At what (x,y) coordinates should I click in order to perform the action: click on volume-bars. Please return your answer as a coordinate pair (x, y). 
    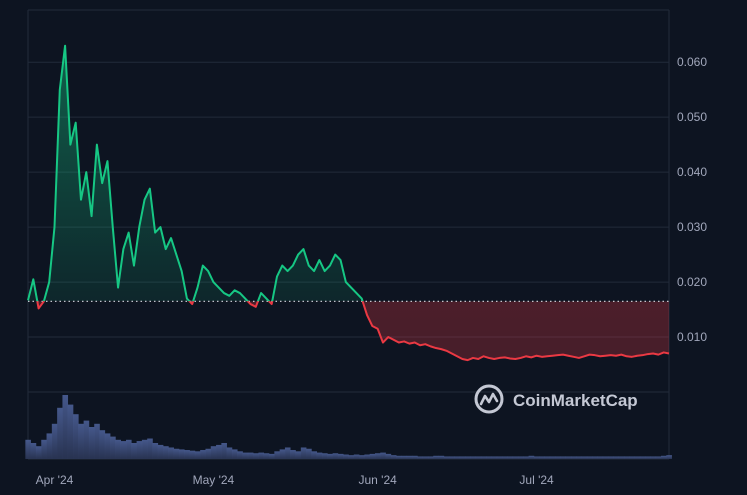
    Looking at the image, I should click on (348, 427).